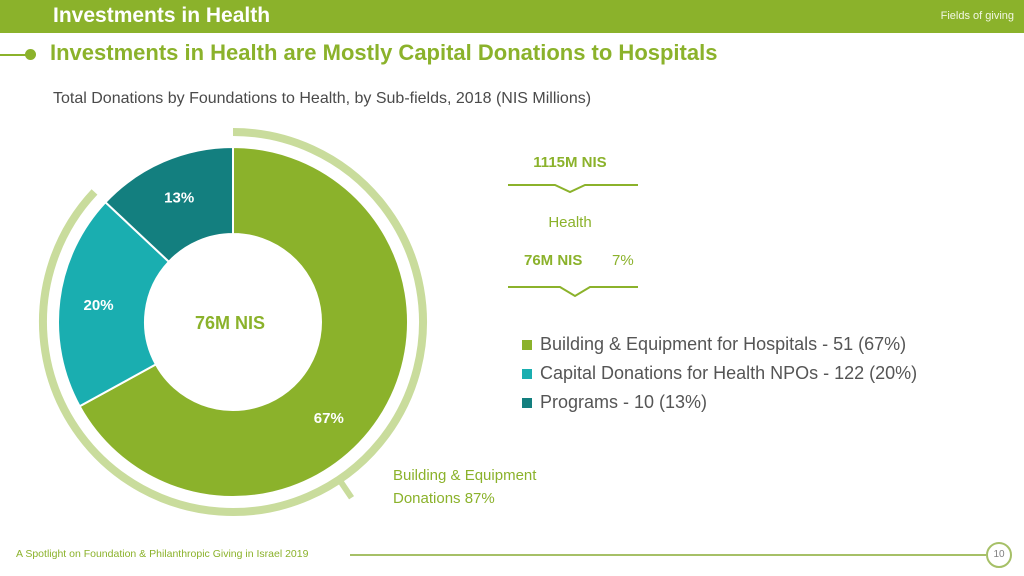  What do you see at coordinates (719, 402) in the screenshot?
I see `legend-item: Programs - 10 (13%)` at bounding box center [719, 402].